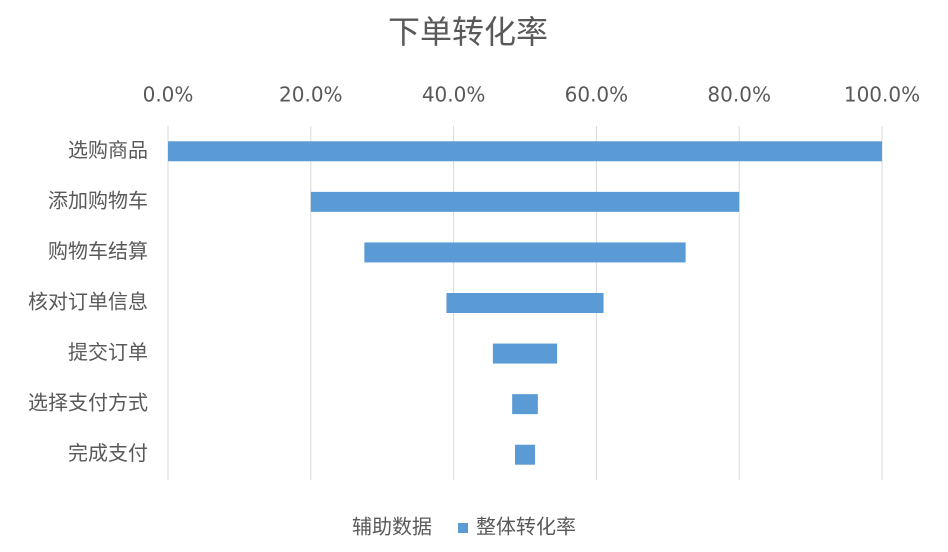 This screenshot has height=552, width=948. I want to click on legend-marker, so click(463, 528).